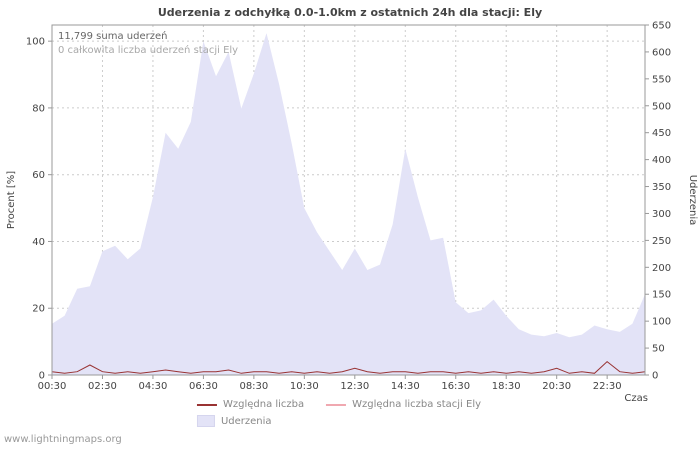 This screenshot has height=450, width=700. Describe the element at coordinates (661, 322) in the screenshot. I see `right-tick-label: 100` at that location.